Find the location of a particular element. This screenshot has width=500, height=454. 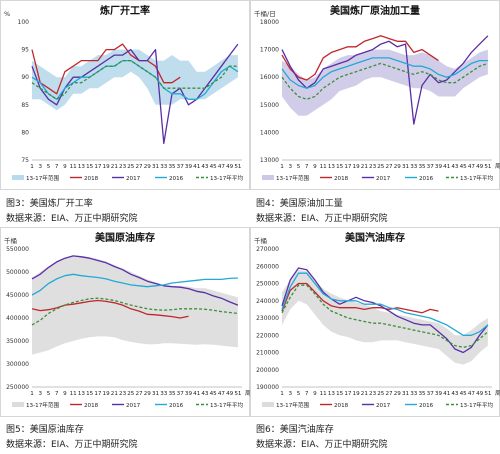

x-tick-label: 19 is located at coordinates (357, 167).